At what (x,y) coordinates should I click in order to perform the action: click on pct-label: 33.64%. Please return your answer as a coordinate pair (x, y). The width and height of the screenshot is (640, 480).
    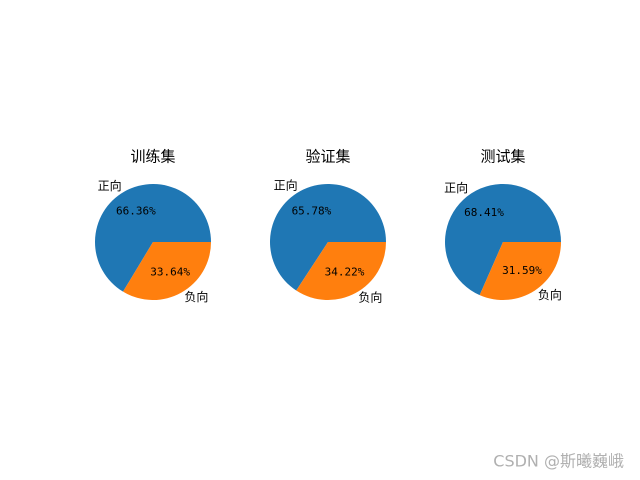
    Looking at the image, I should click on (170, 271).